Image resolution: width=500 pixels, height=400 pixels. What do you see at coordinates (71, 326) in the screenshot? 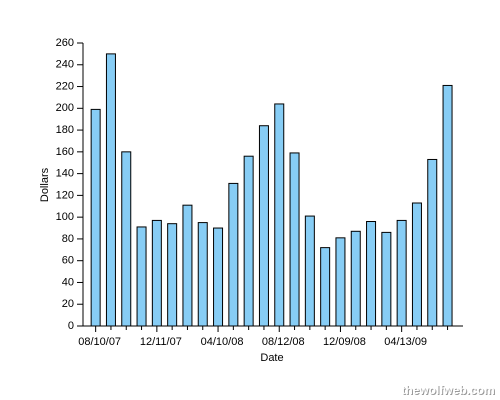
I see `y-tick-label: 0` at bounding box center [71, 326].